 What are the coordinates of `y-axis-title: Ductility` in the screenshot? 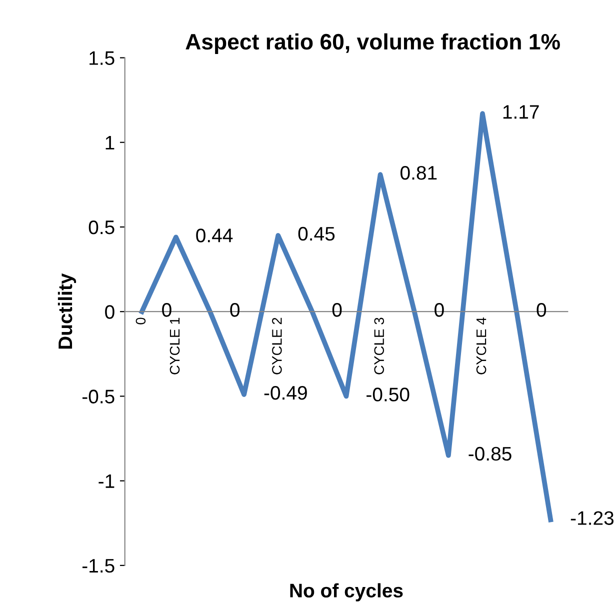 It's located at (67, 311).